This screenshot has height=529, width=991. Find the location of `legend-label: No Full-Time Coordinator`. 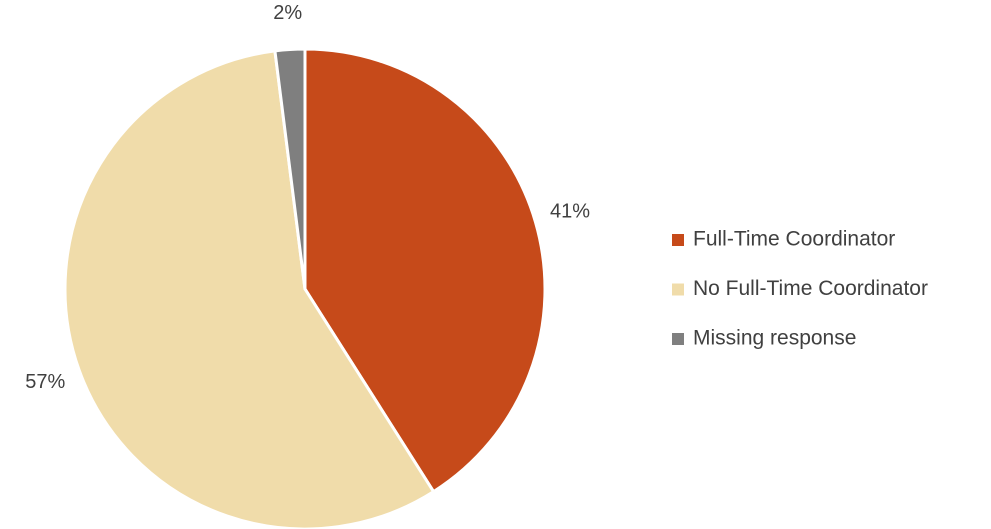

legend-label: No Full-Time Coordinator is located at coordinates (810, 288).